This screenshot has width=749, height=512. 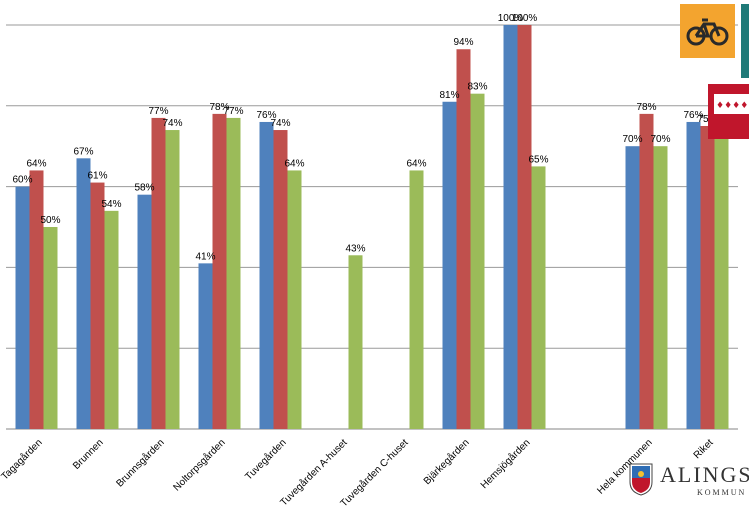 What do you see at coordinates (728, 111) in the screenshot?
I see `red-stamp-icon: ♦♦♦♦♦` at bounding box center [728, 111].